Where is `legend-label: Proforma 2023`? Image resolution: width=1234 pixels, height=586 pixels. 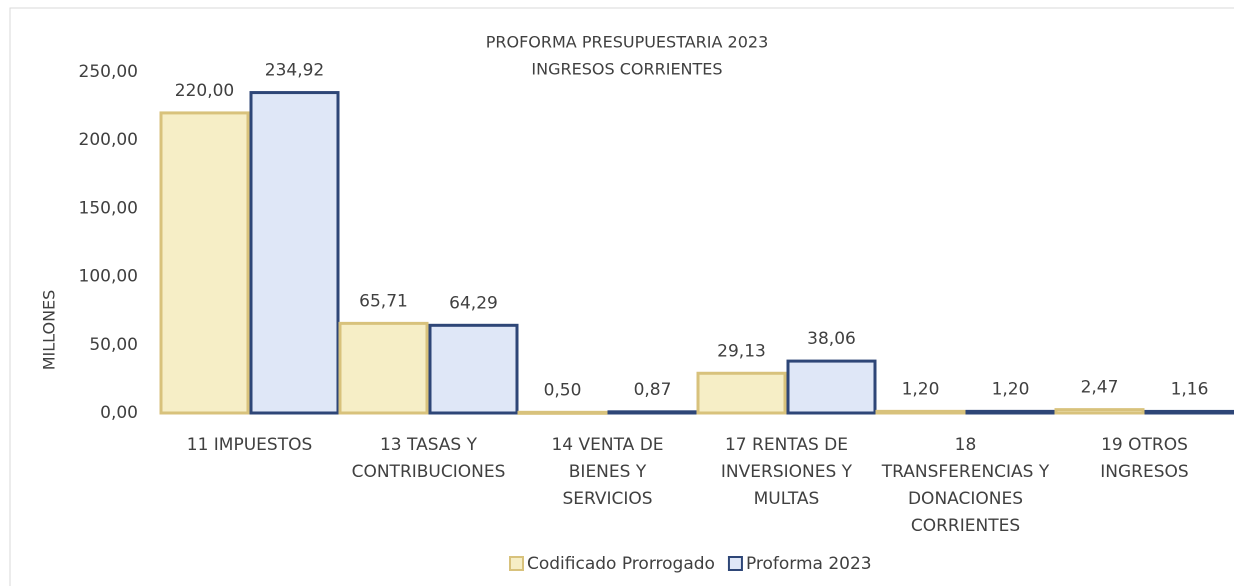
legend-label: Proforma 2023 is located at coordinates (809, 564).